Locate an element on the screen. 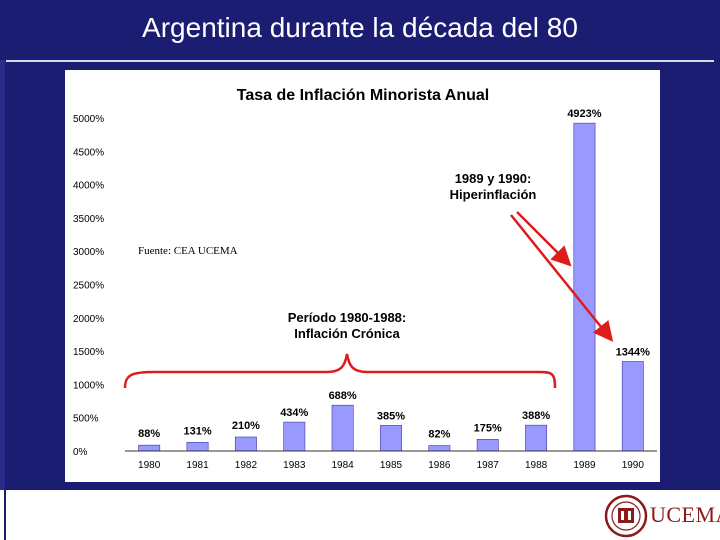 Image resolution: width=720 pixels, height=540 pixels. x-tick-label: 1990 is located at coordinates (633, 465).